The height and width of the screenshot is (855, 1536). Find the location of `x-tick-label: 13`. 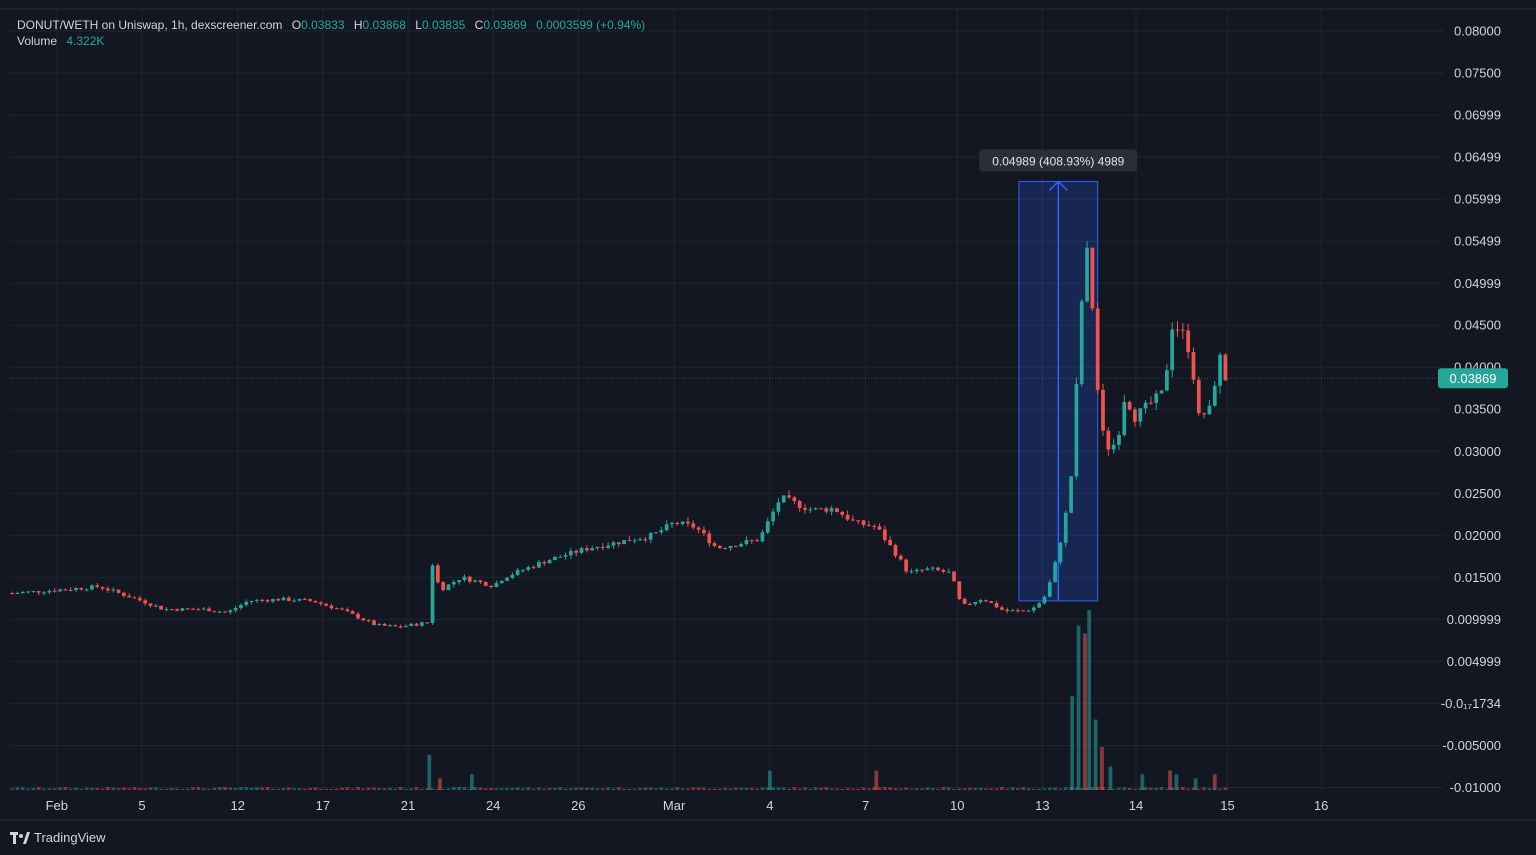

x-tick-label: 13 is located at coordinates (1042, 805).